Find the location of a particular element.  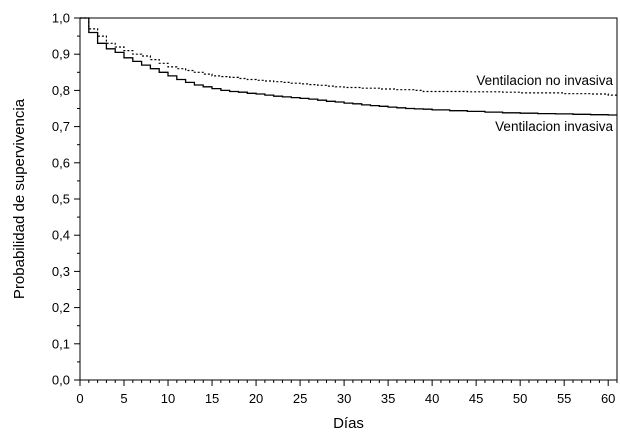

y-tick-label: 0,0 is located at coordinates (61, 380).